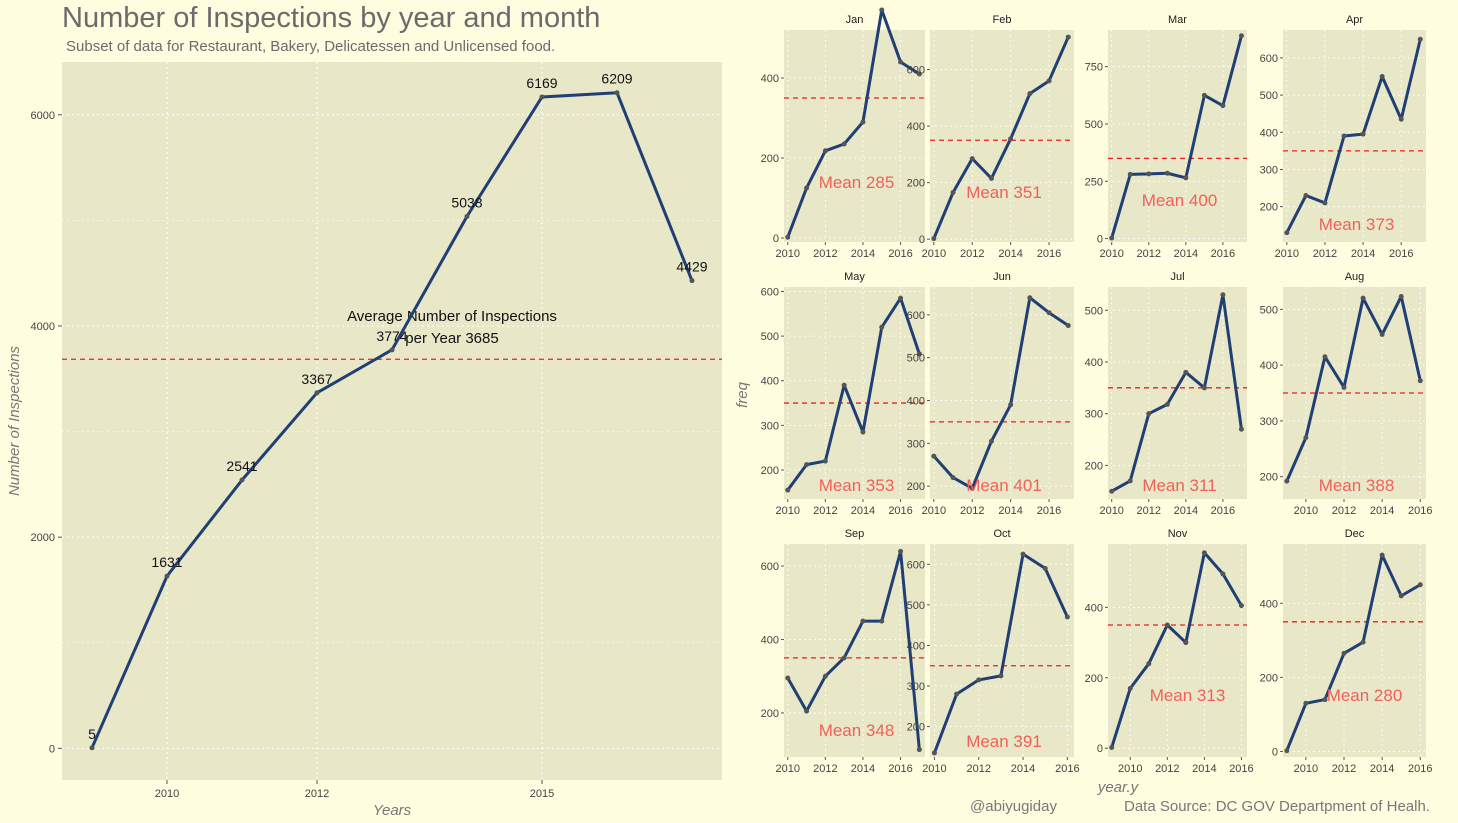  Describe the element at coordinates (1357, 485) in the screenshot. I see `mean-label: Mean 388` at that location.